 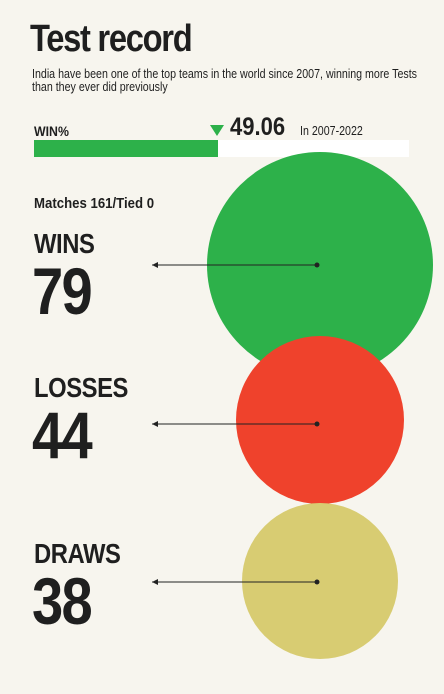 I want to click on wins-pointer-arrow-icon, so click(x=155, y=265).